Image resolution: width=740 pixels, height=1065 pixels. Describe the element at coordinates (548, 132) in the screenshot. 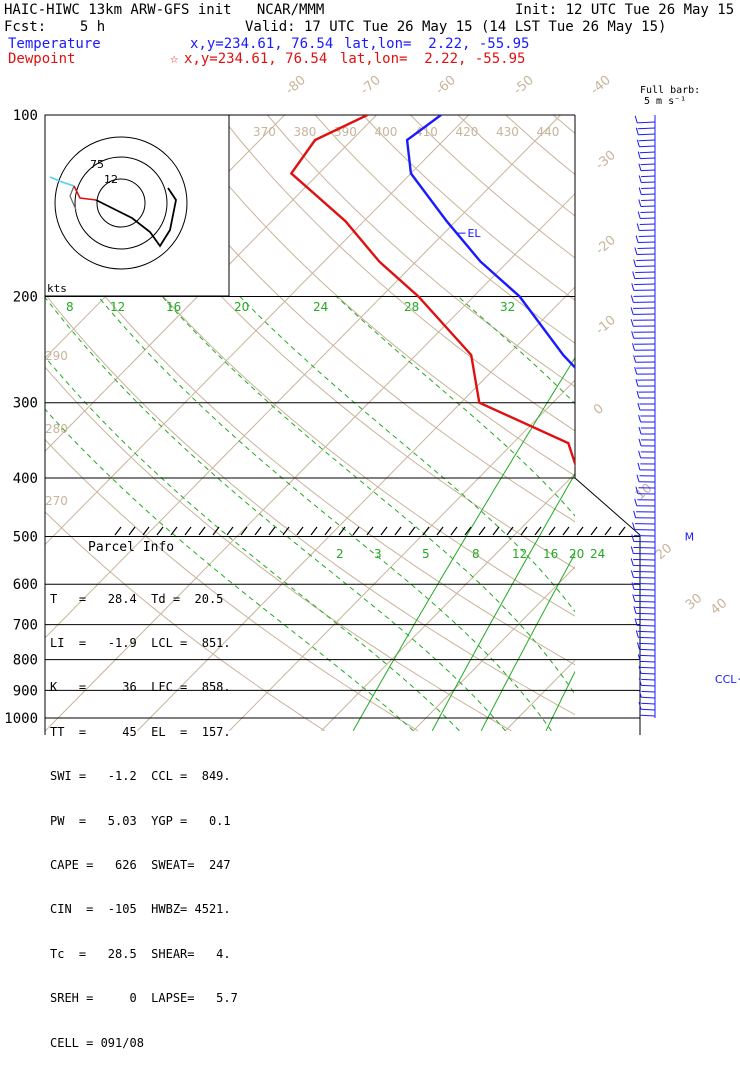

I see `theta-label: 440` at that location.